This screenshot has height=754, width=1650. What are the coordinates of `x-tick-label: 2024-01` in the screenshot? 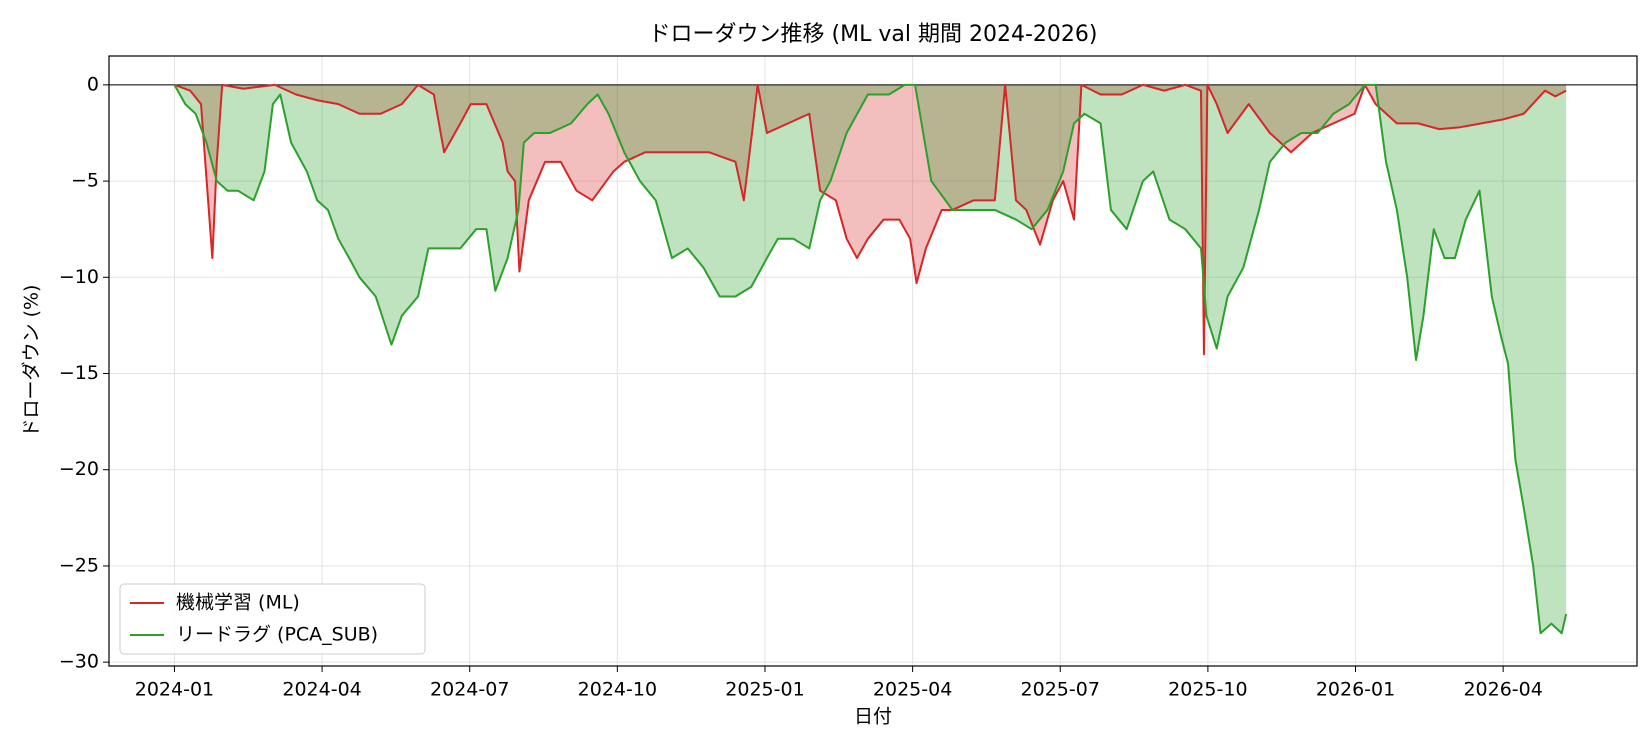 It's located at (174, 690).